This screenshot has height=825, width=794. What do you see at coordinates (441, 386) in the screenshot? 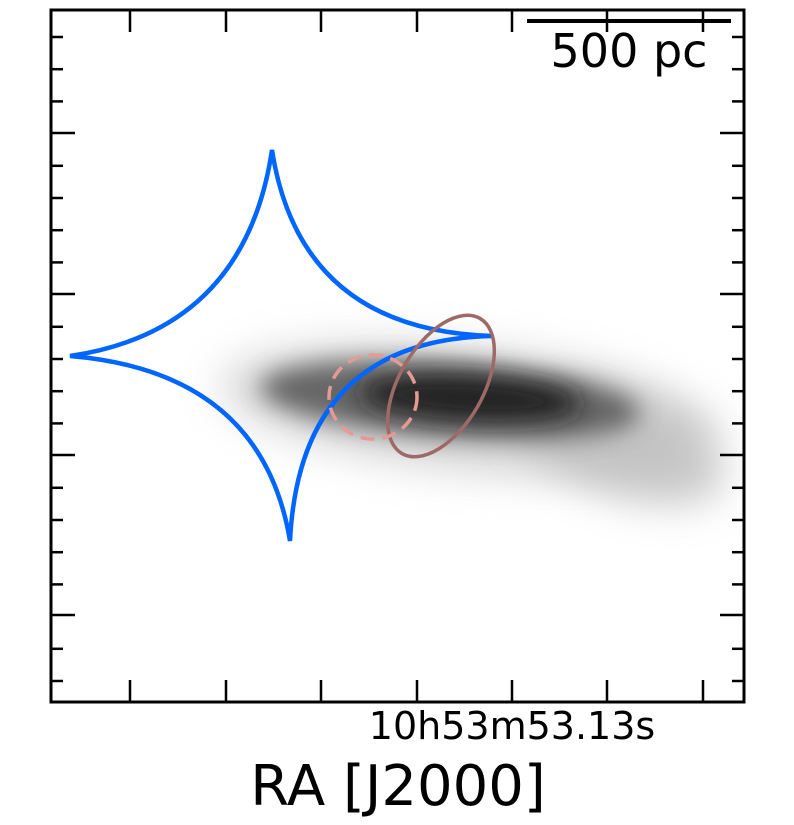
I see `ellipse-solid` at bounding box center [441, 386].